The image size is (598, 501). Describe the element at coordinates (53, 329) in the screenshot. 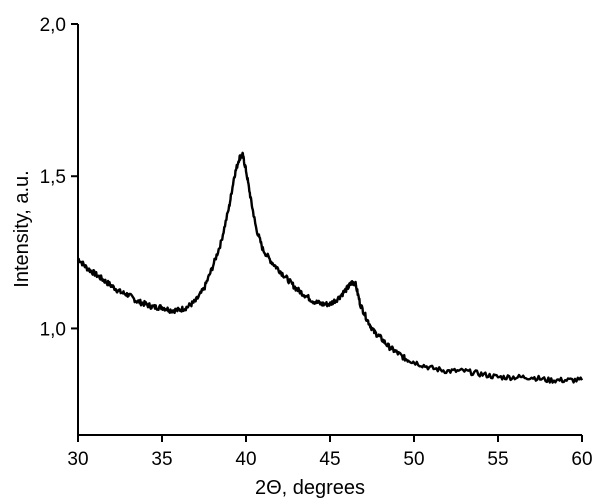

I see `y-tick-label: 1,0` at that location.